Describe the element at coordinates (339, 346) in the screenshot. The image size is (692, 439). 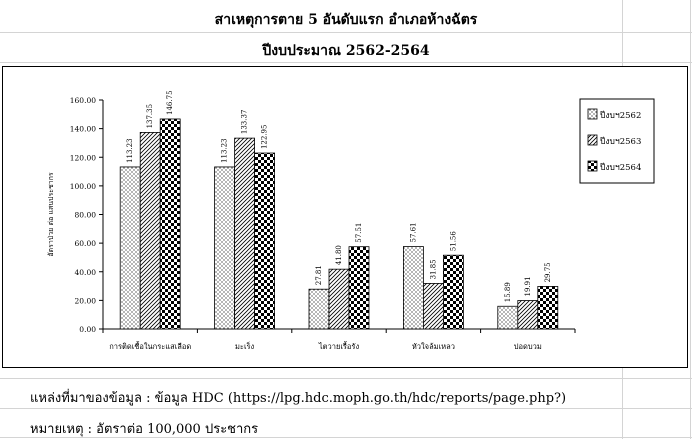
I see `x-tick-label: ไตวายเรื้อรัง` at that location.